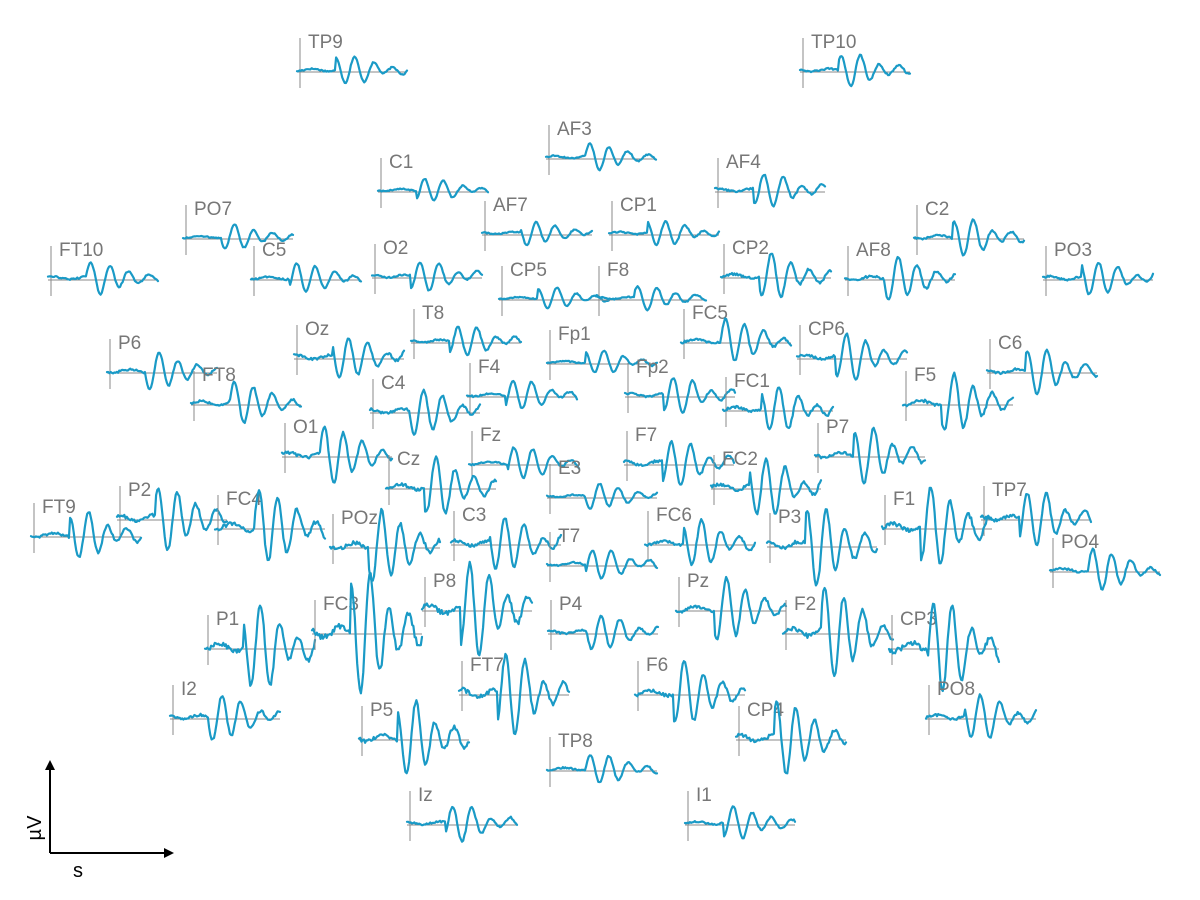  Describe the element at coordinates (172, 516) in the screenshot. I see `channel-p2: P2` at that location.